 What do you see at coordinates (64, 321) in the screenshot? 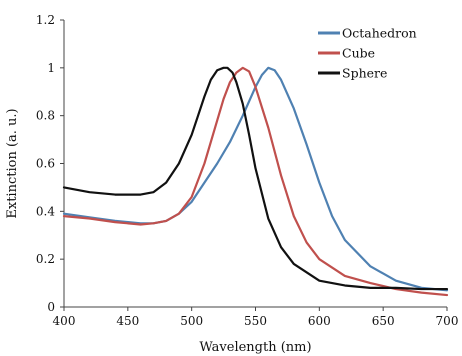
I see `x-tick-label: 400` at bounding box center [64, 321].